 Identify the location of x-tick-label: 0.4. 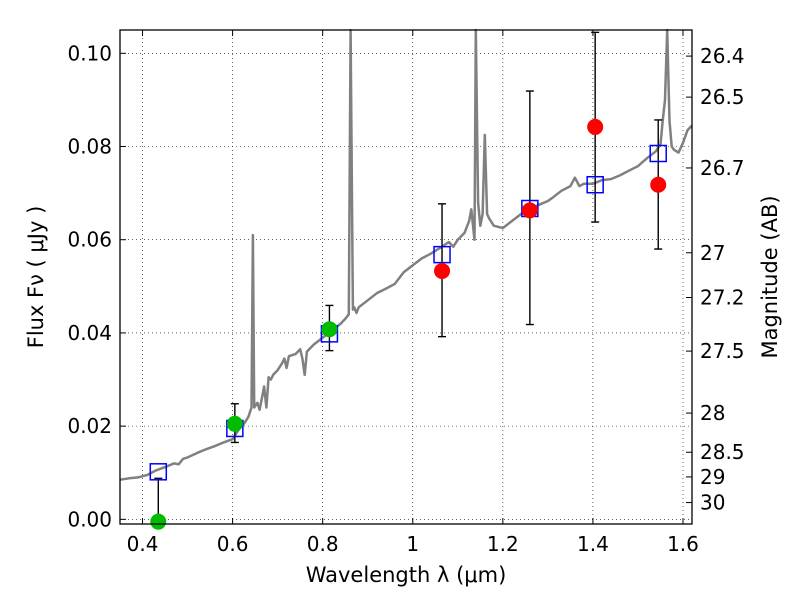
(143, 544).